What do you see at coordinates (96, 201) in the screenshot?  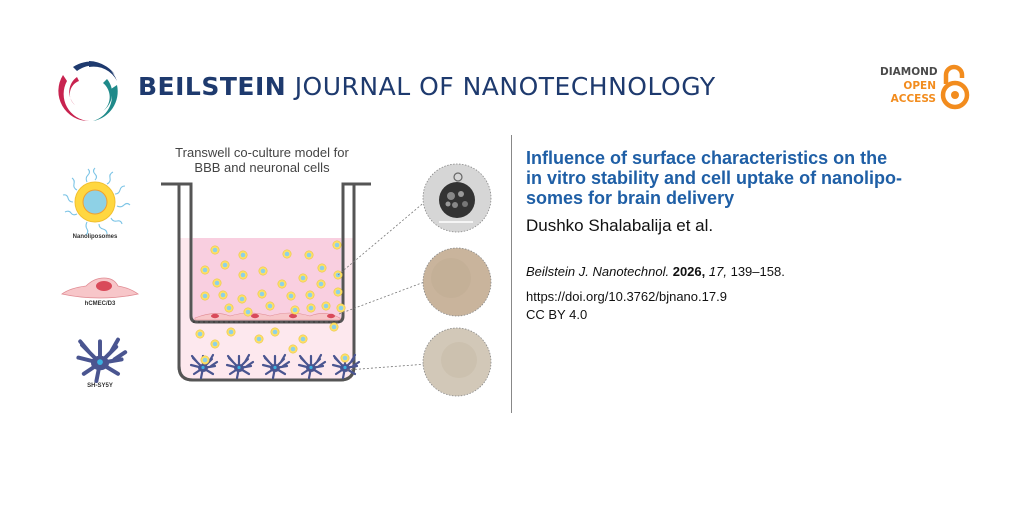 I see `nanoliposome-icon` at bounding box center [96, 201].